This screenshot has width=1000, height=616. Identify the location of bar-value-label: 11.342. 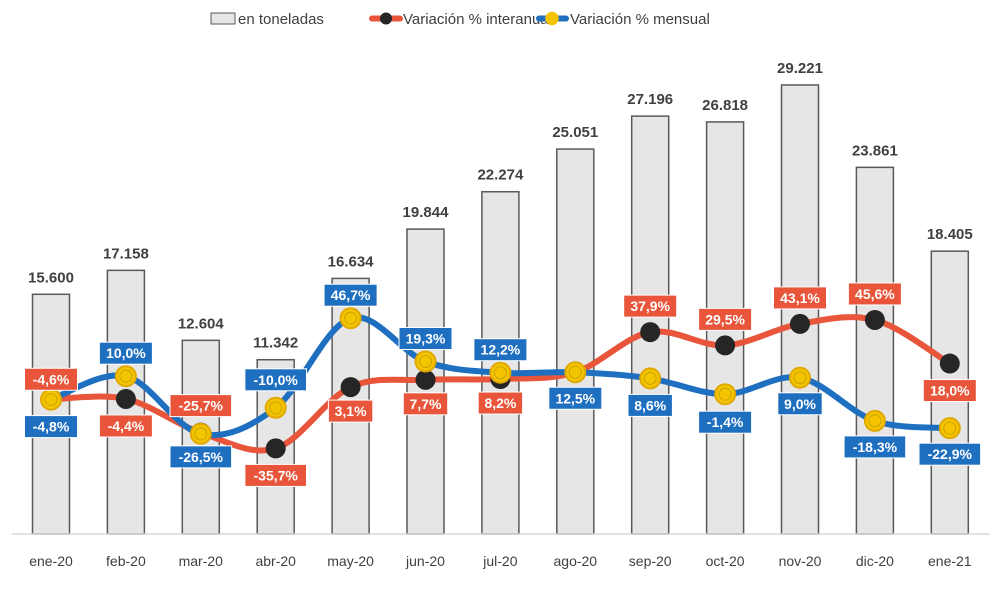
(275, 343).